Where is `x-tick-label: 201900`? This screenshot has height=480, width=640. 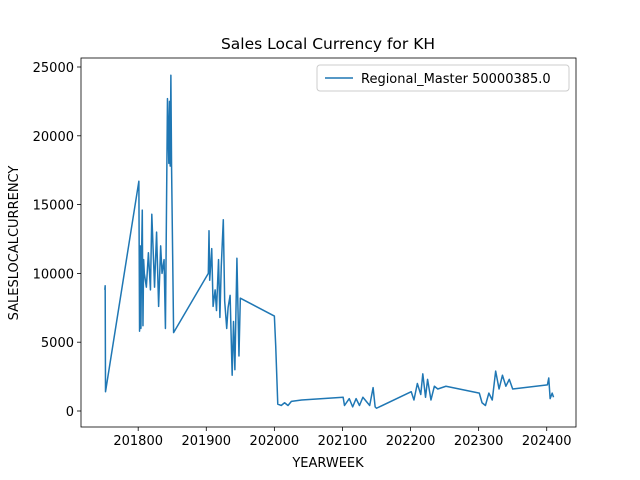
x-tick-label: 201900 is located at coordinates (206, 441).